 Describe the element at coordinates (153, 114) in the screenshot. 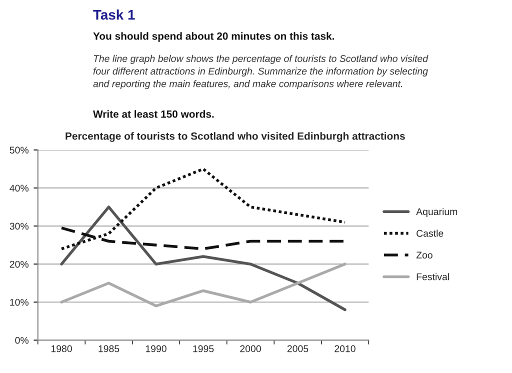

I see `text: Write at least 150 words.` at that location.